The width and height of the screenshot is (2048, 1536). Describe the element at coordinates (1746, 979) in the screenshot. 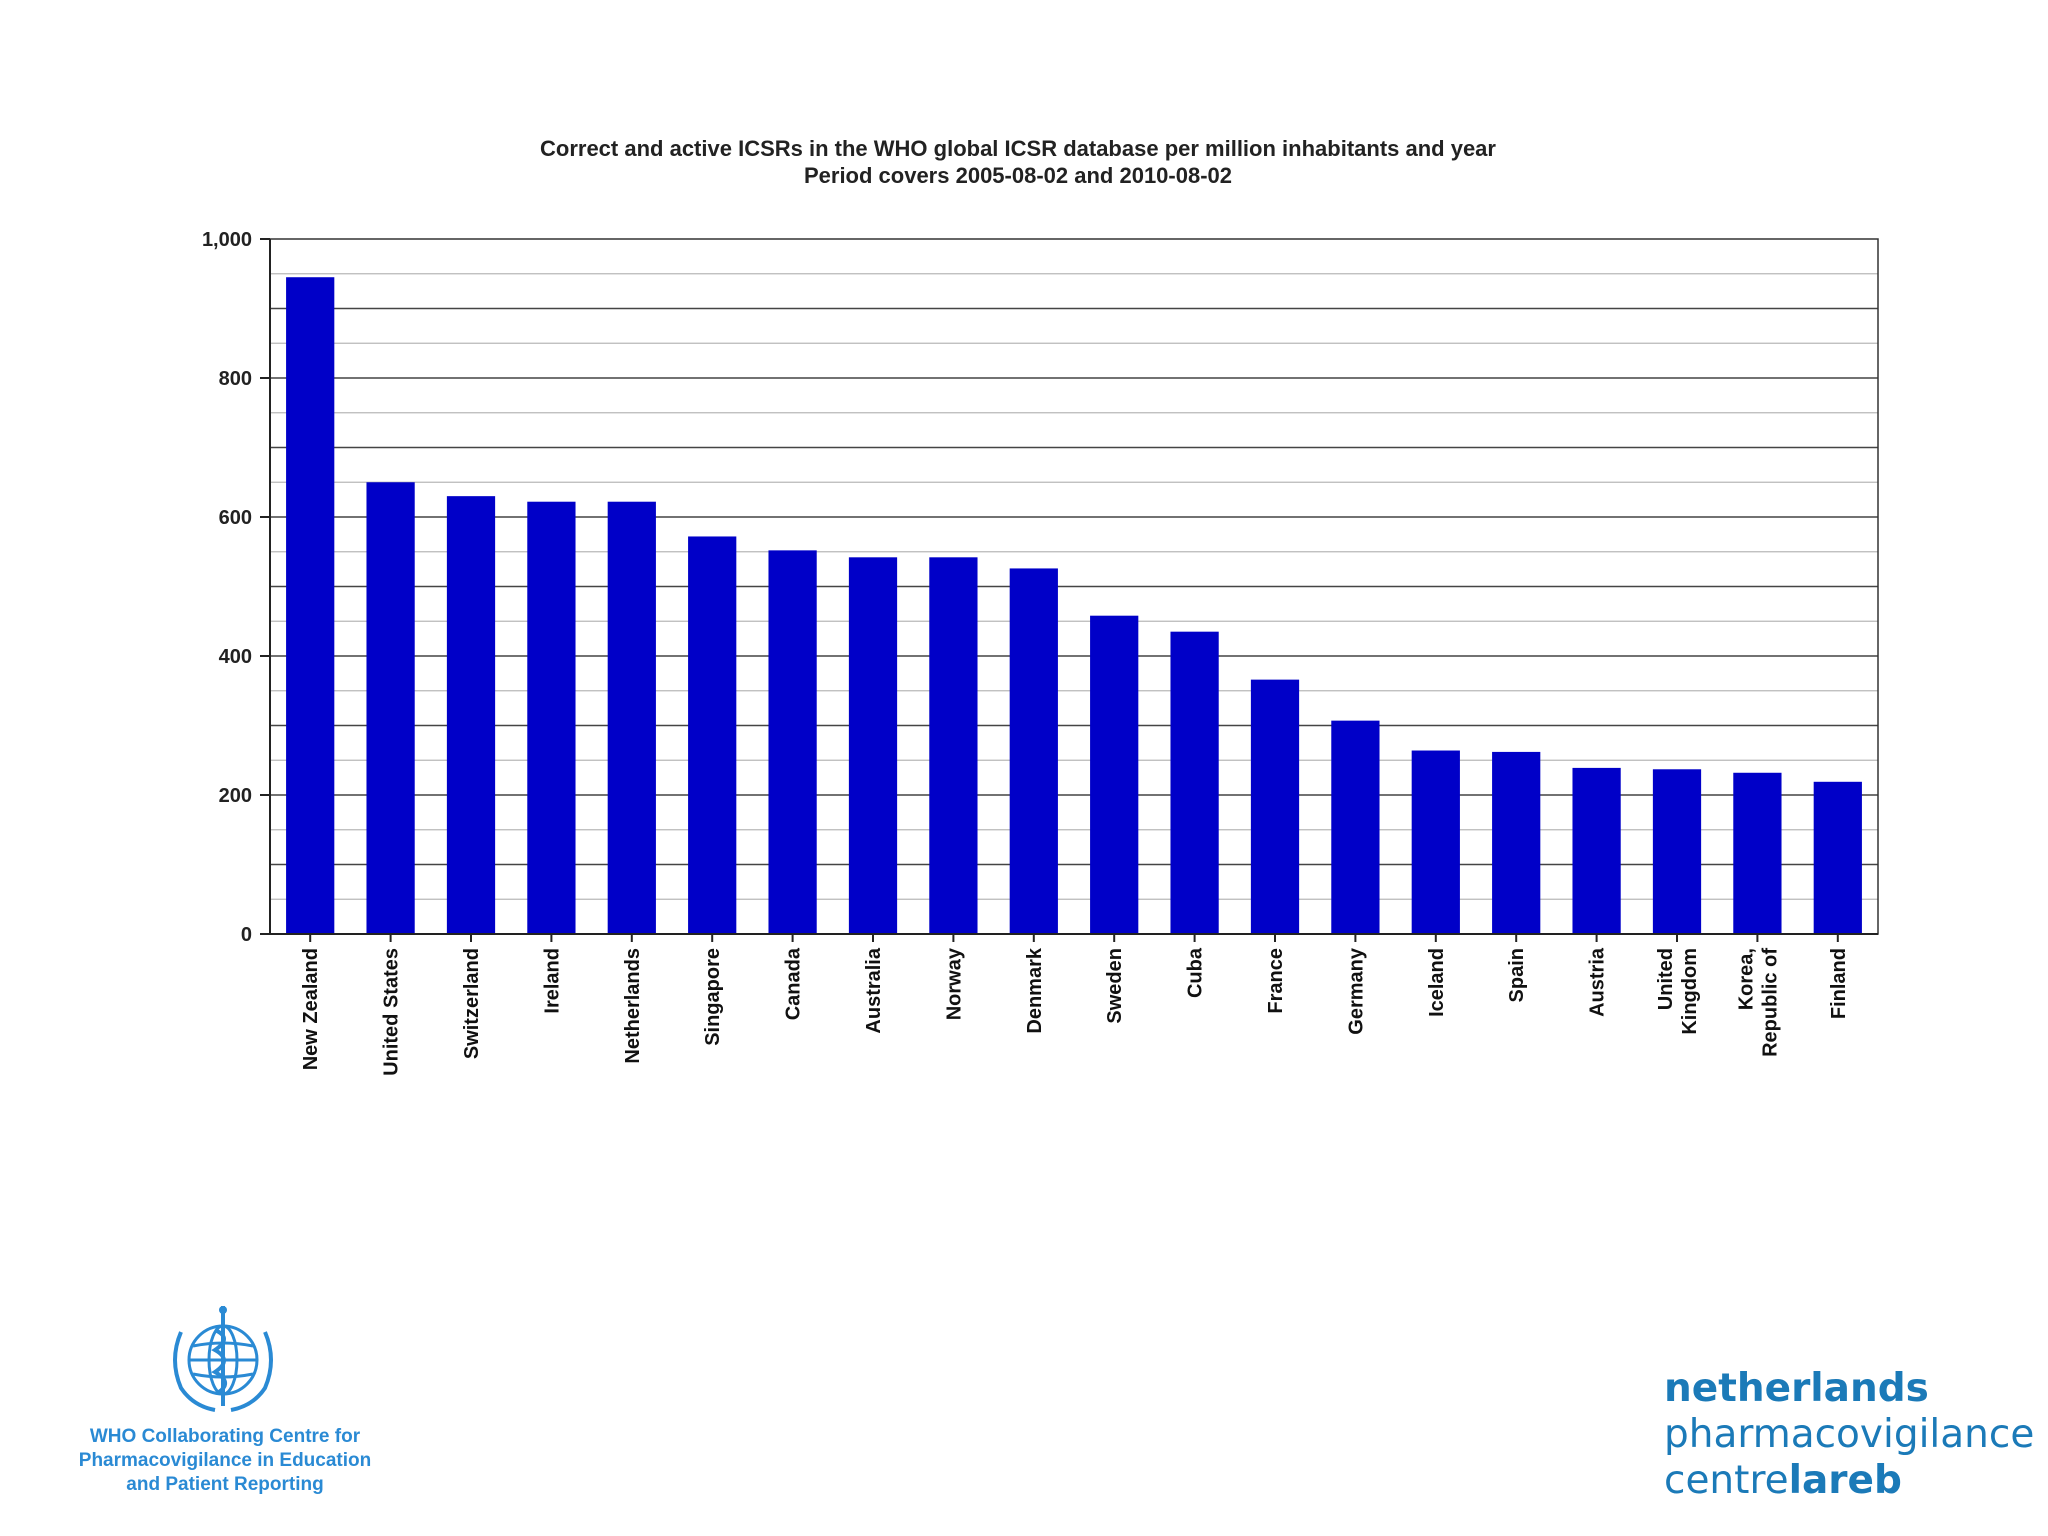

I see `x-tick-label: Korea,` at that location.